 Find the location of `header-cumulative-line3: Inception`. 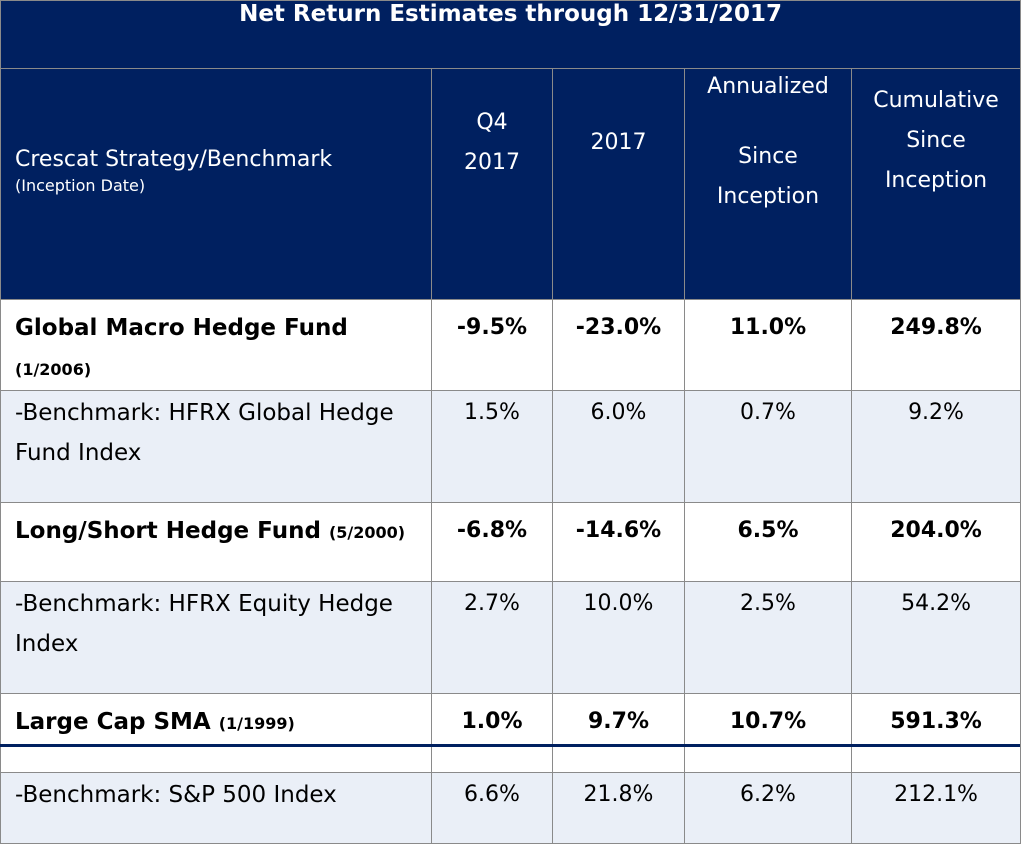

header-cumulative-line3: Inception is located at coordinates (936, 180).